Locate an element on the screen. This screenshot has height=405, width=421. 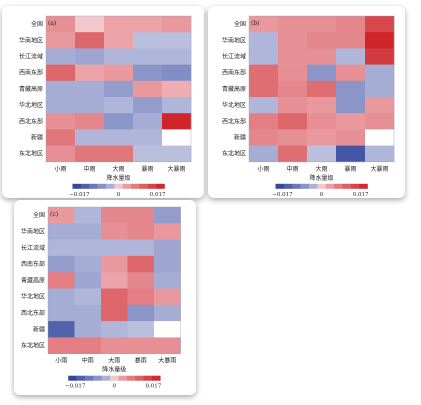
heatmap-frame is located at coordinates (321, 89).